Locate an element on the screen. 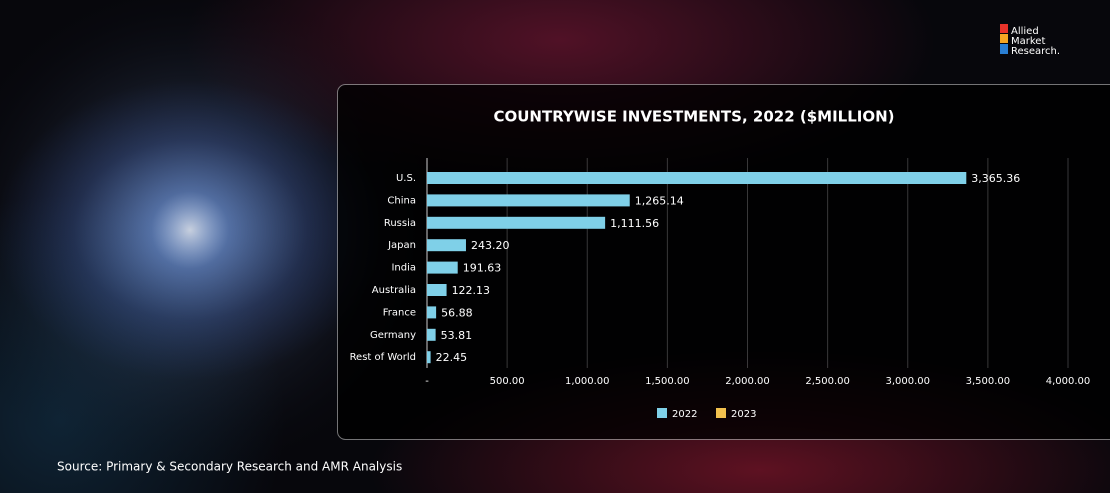 Image resolution: width=1110 pixels, height=493 pixels. x-tick-label: 500.00 is located at coordinates (507, 381).